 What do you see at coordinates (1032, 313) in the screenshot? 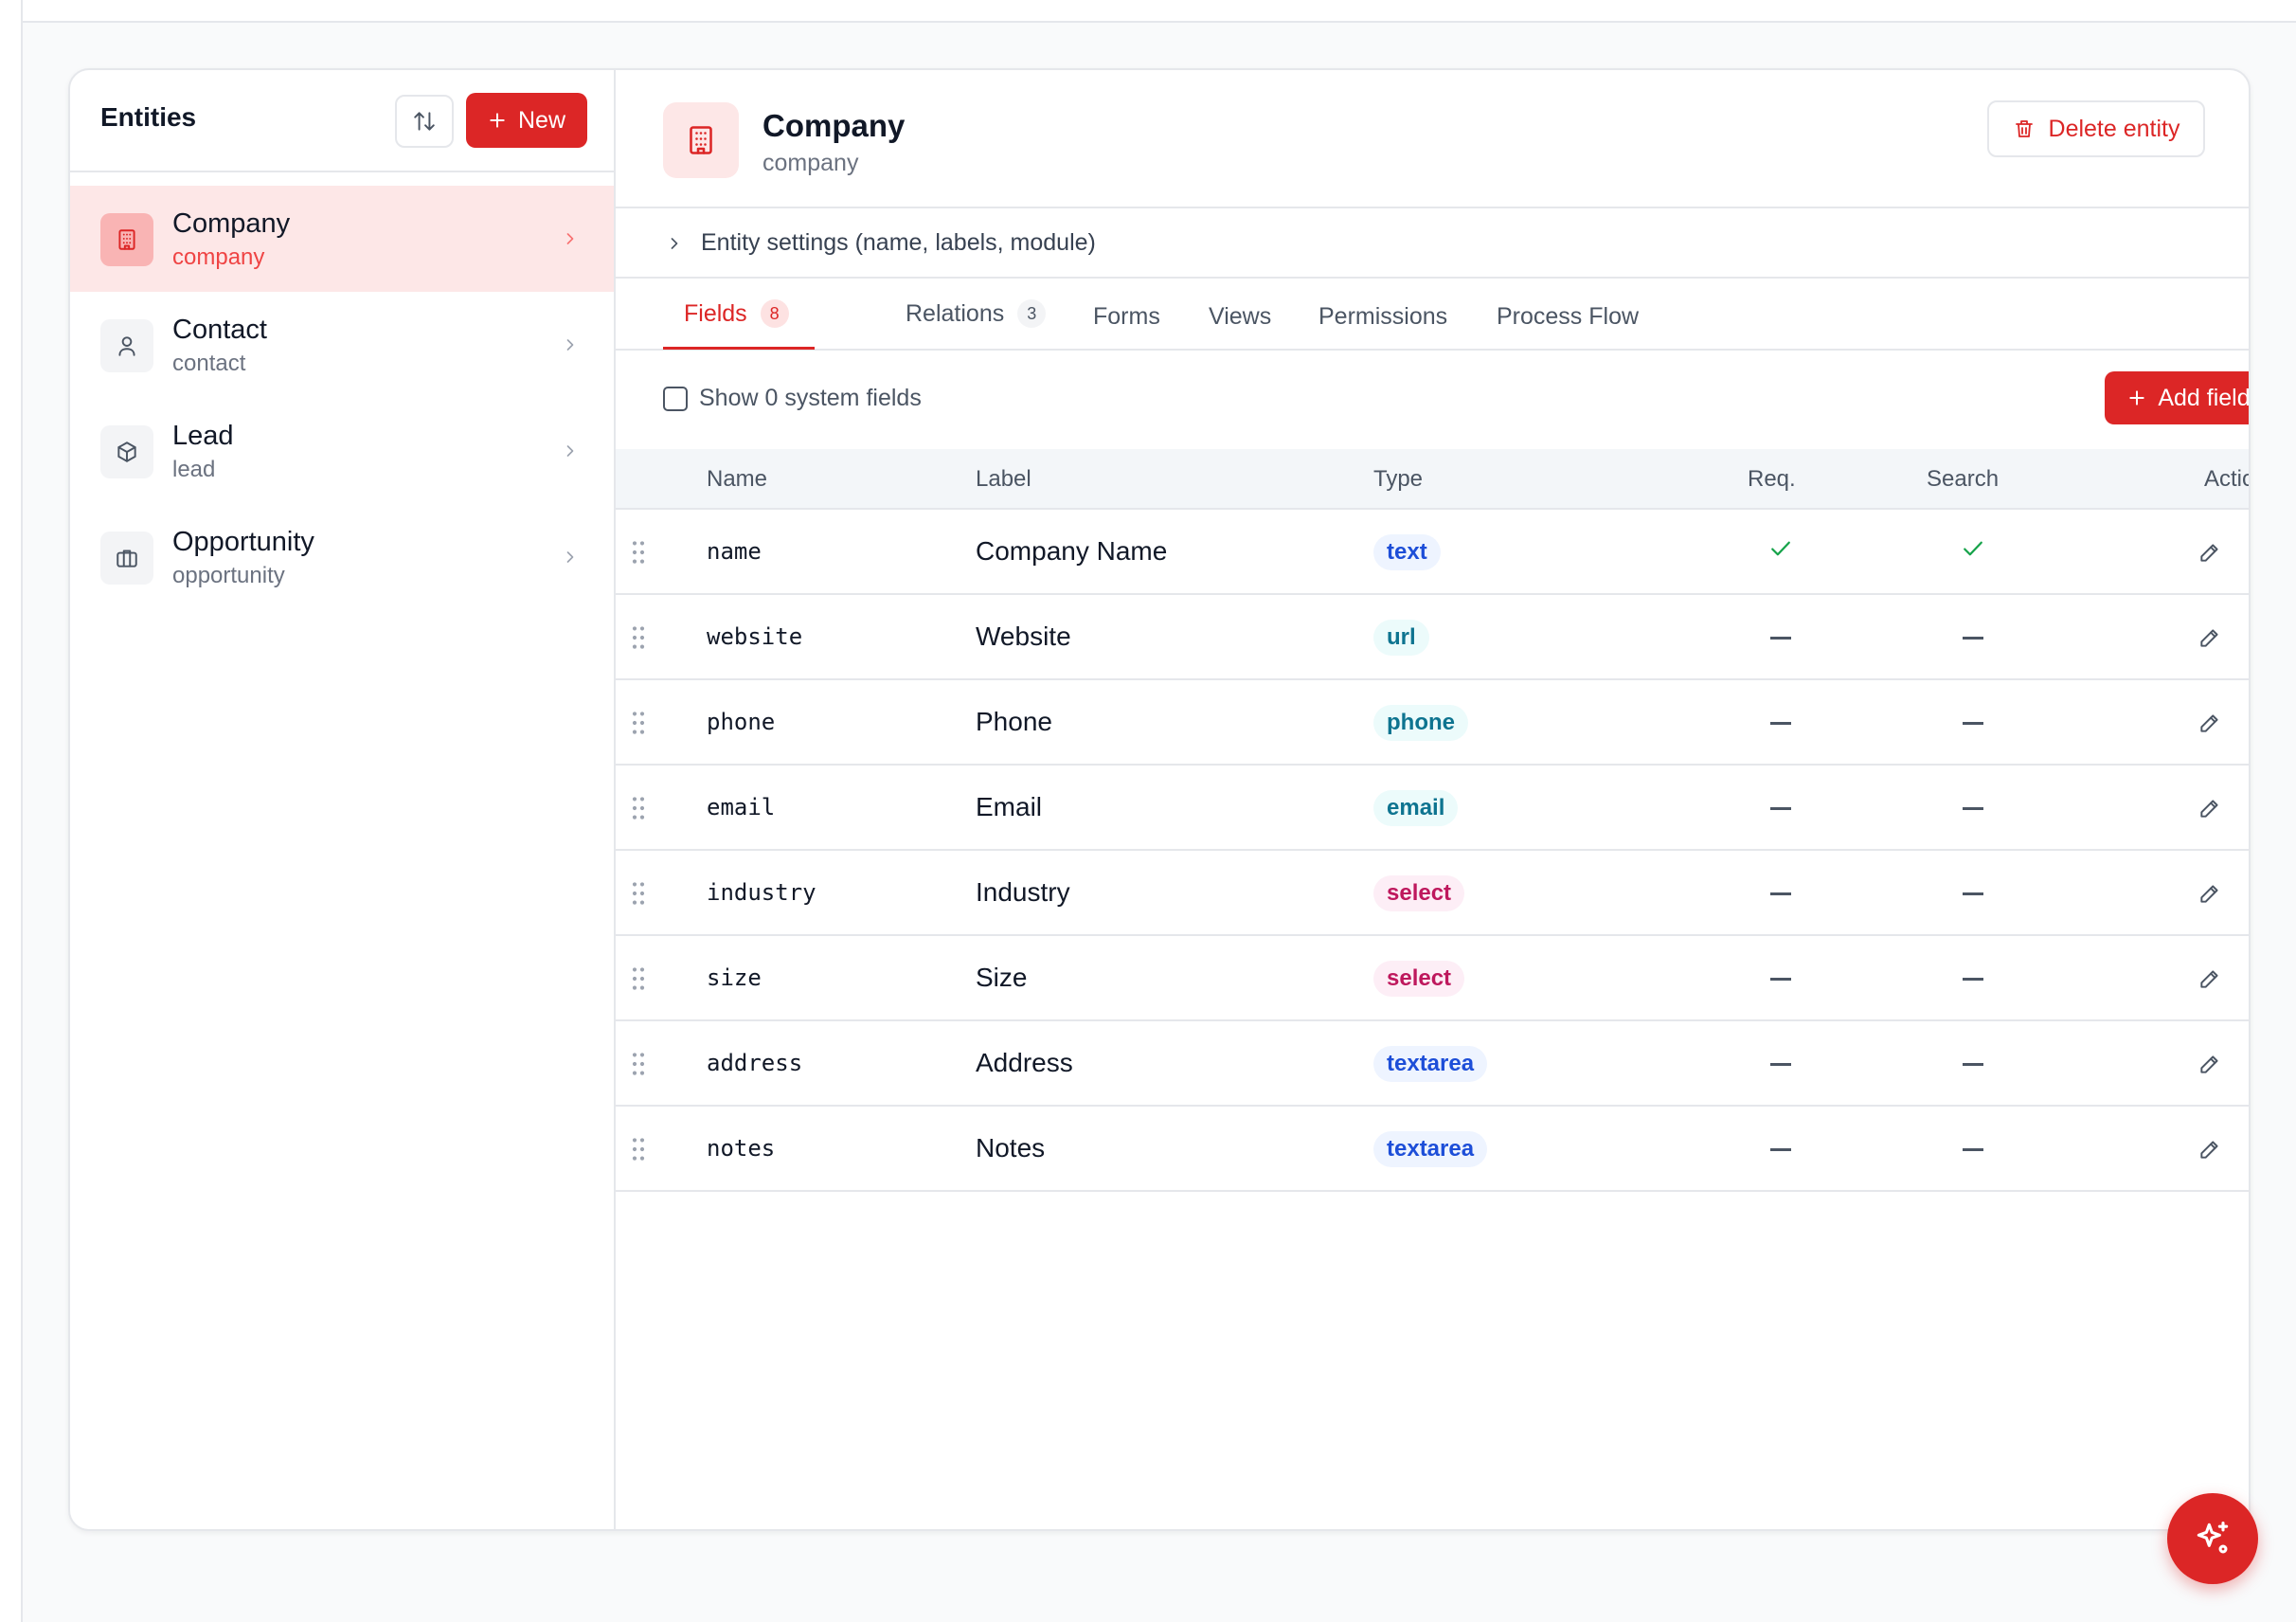
I see `tab-count-badge: 3` at bounding box center [1032, 313].